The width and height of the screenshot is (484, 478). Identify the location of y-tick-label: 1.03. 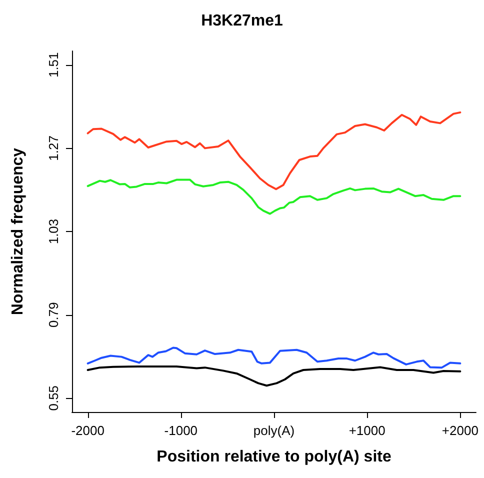
(53, 231).